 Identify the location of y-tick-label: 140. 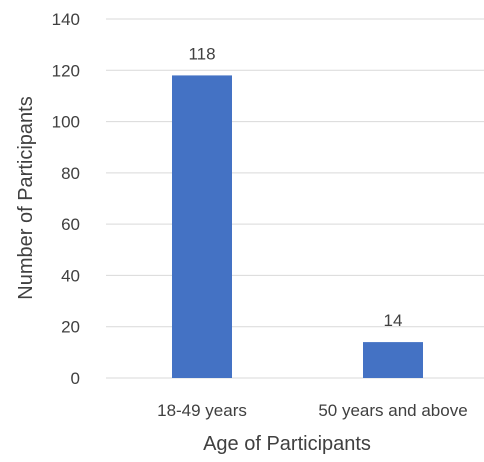
(66, 19).